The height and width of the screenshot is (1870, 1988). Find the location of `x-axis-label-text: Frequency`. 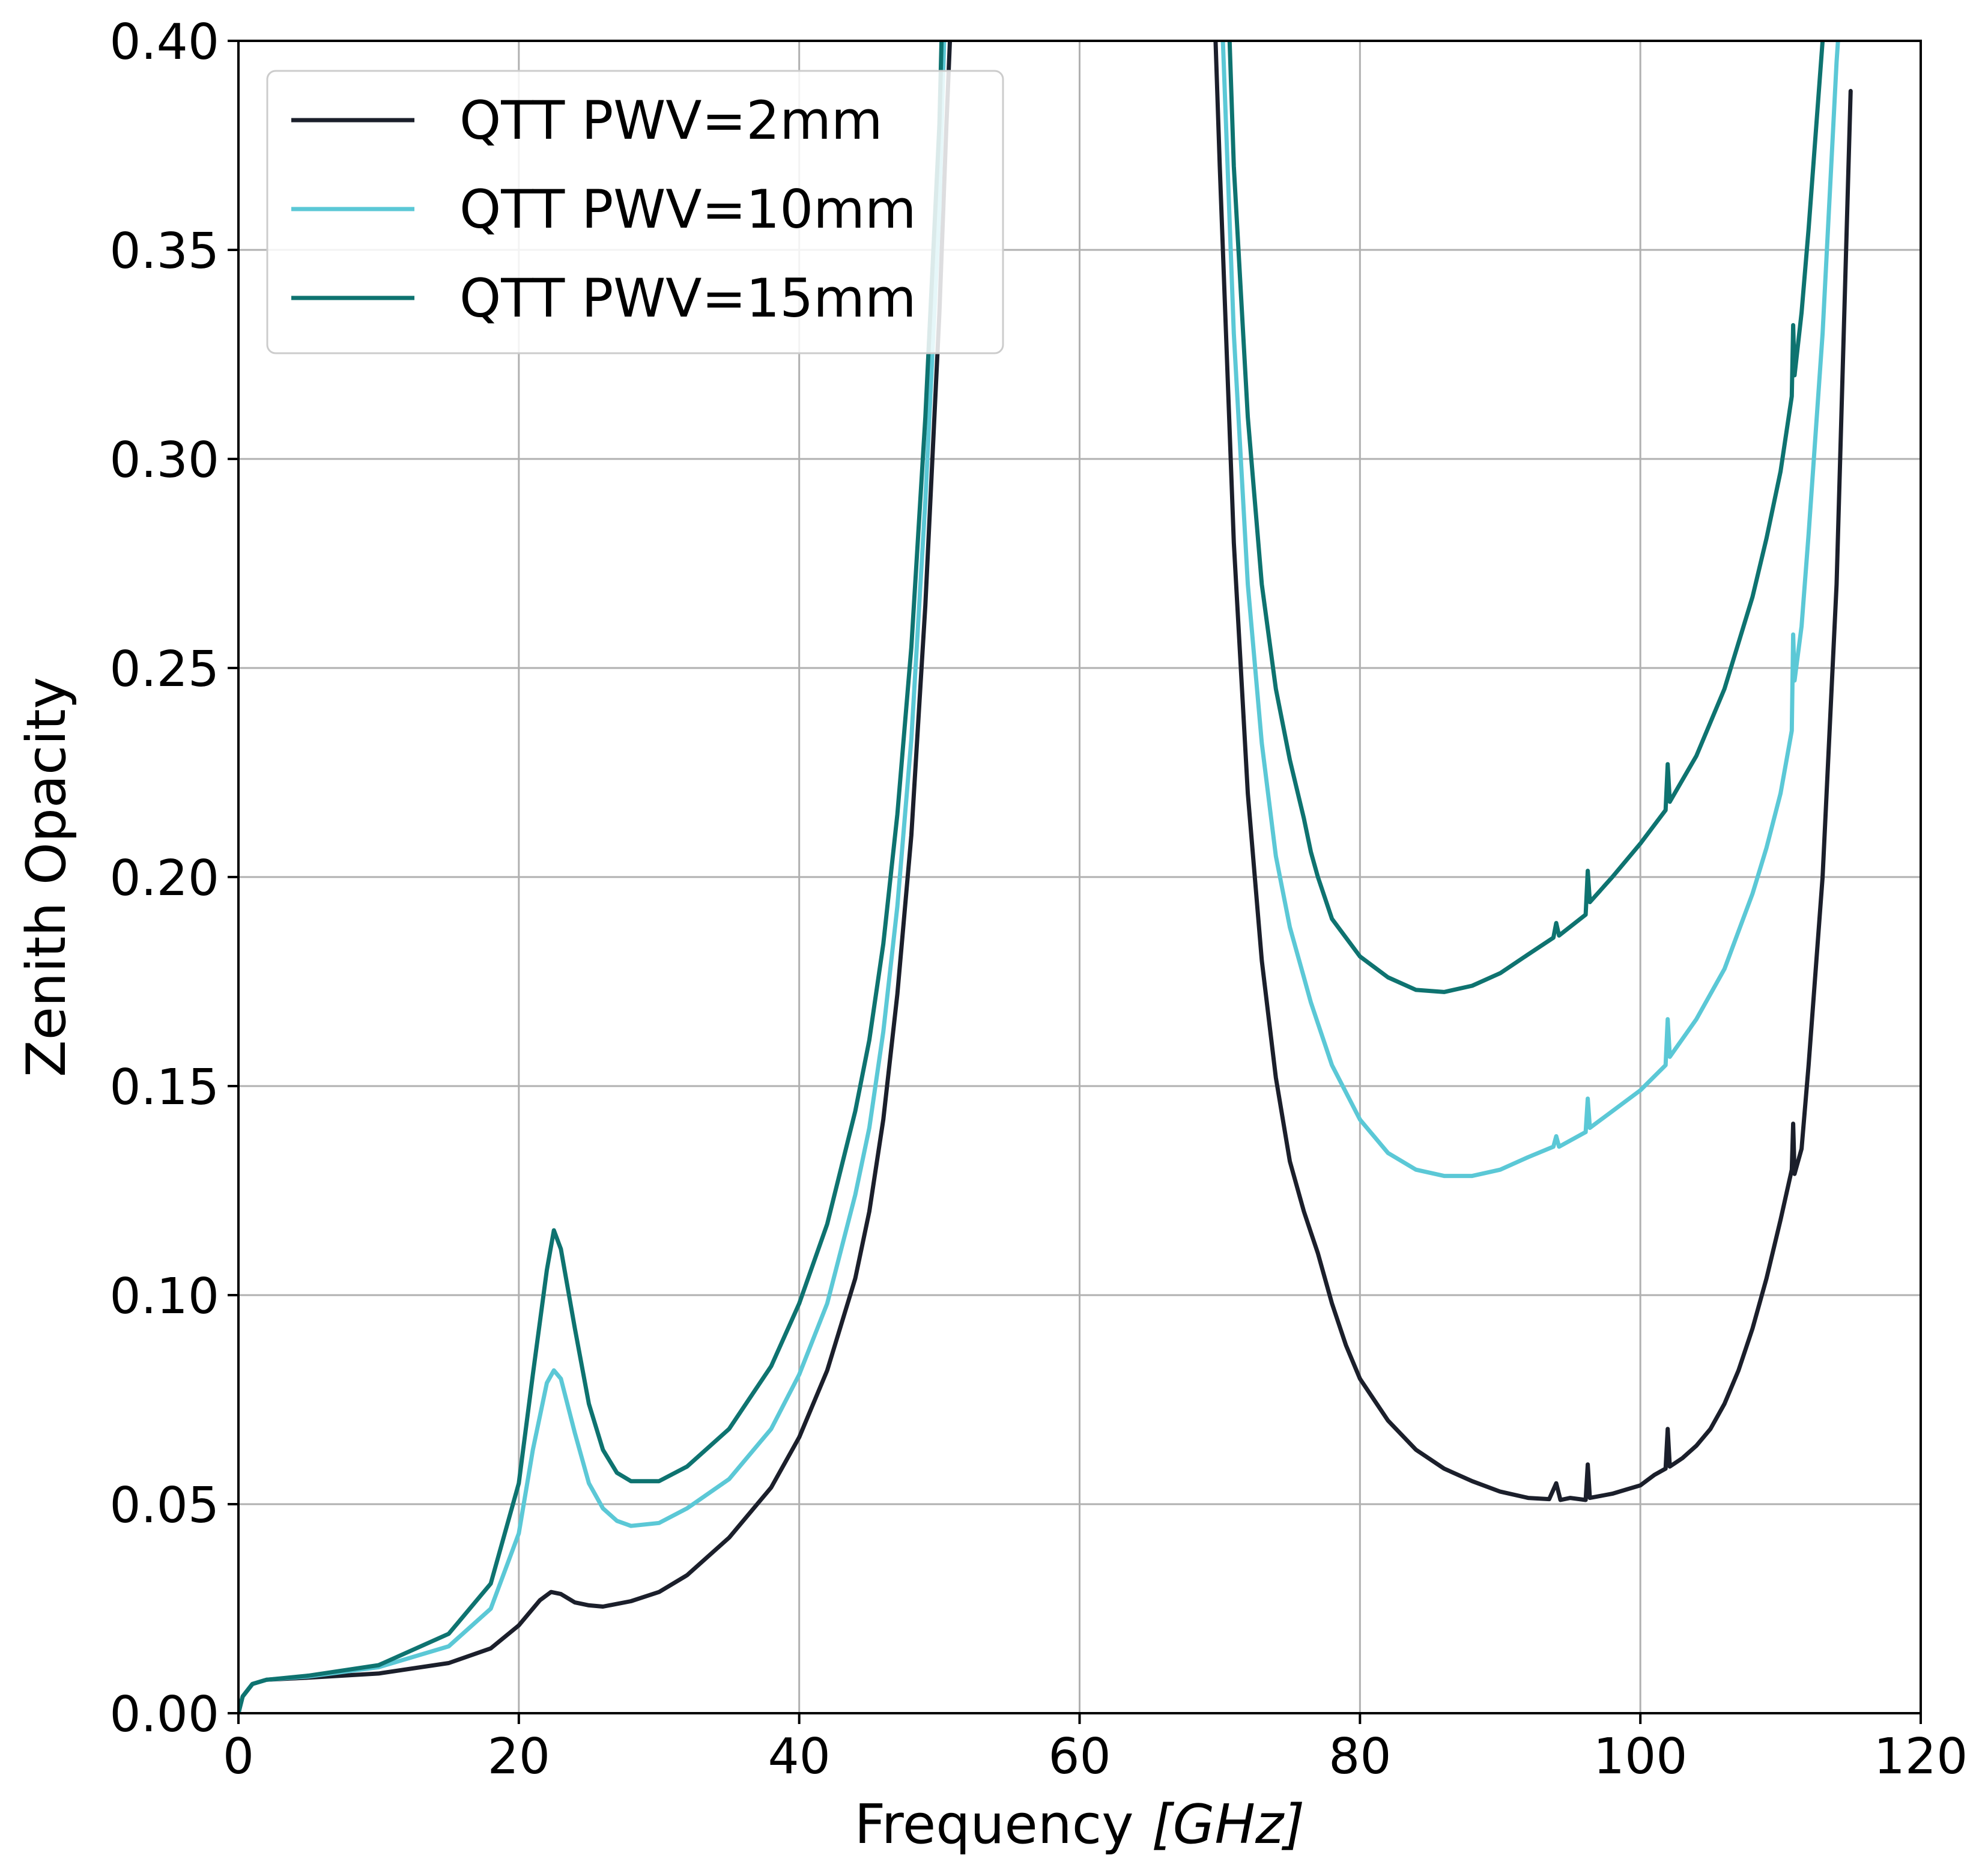

x-axis-label-text: Frequency is located at coordinates (995, 1825).